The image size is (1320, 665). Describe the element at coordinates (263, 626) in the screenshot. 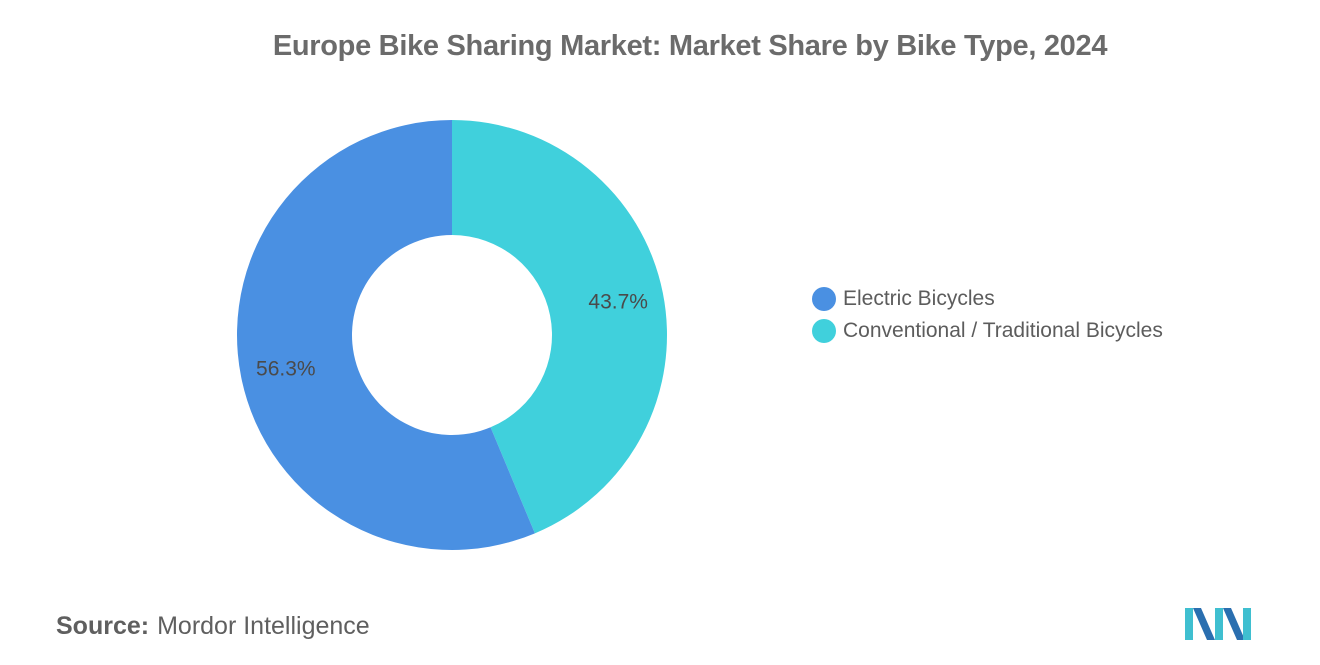

I see `source-text: Mordor Intelligence` at that location.